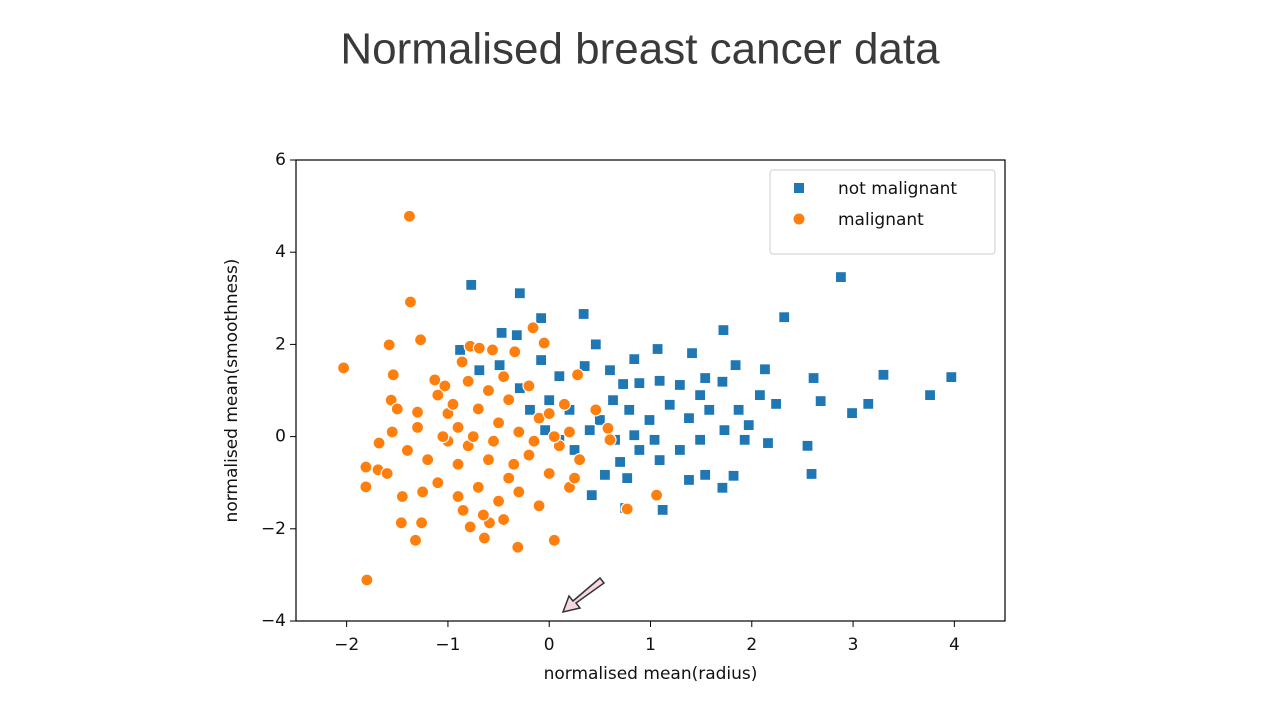 This screenshot has height=724, width=1280. I want to click on legend-label: malignant, so click(881, 220).